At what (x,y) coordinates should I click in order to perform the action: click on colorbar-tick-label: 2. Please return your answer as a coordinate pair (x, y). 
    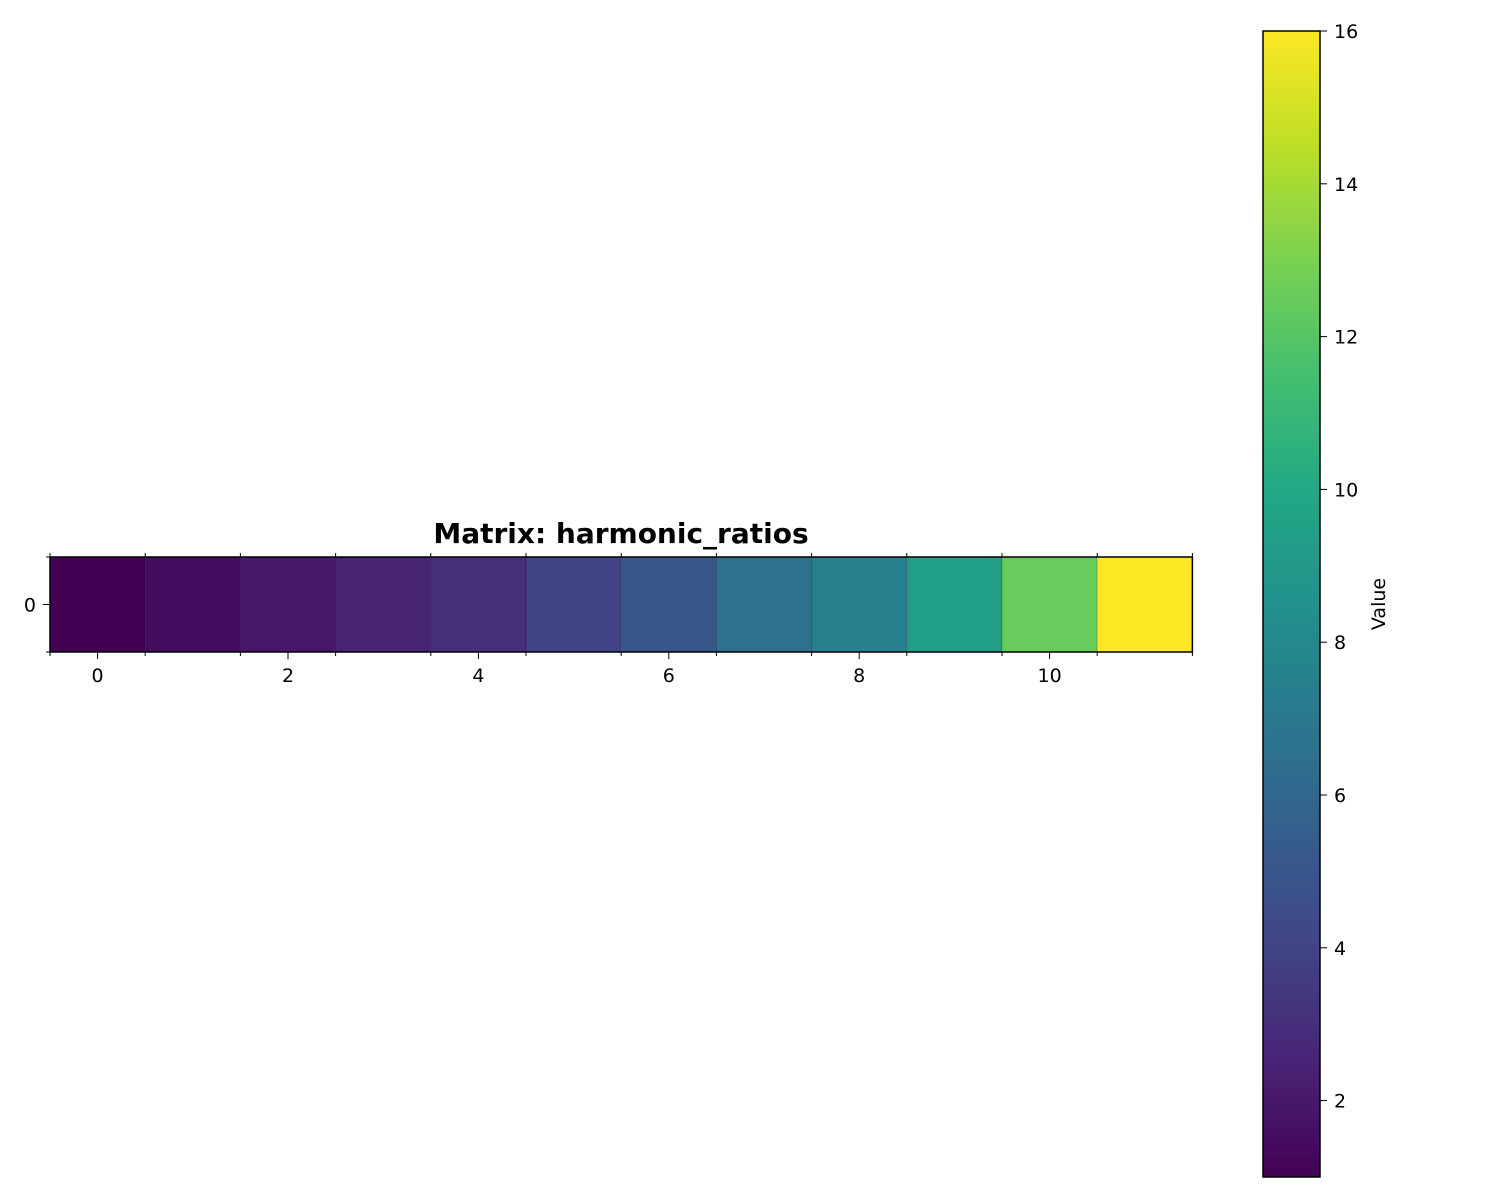
    Looking at the image, I should click on (1340, 1102).